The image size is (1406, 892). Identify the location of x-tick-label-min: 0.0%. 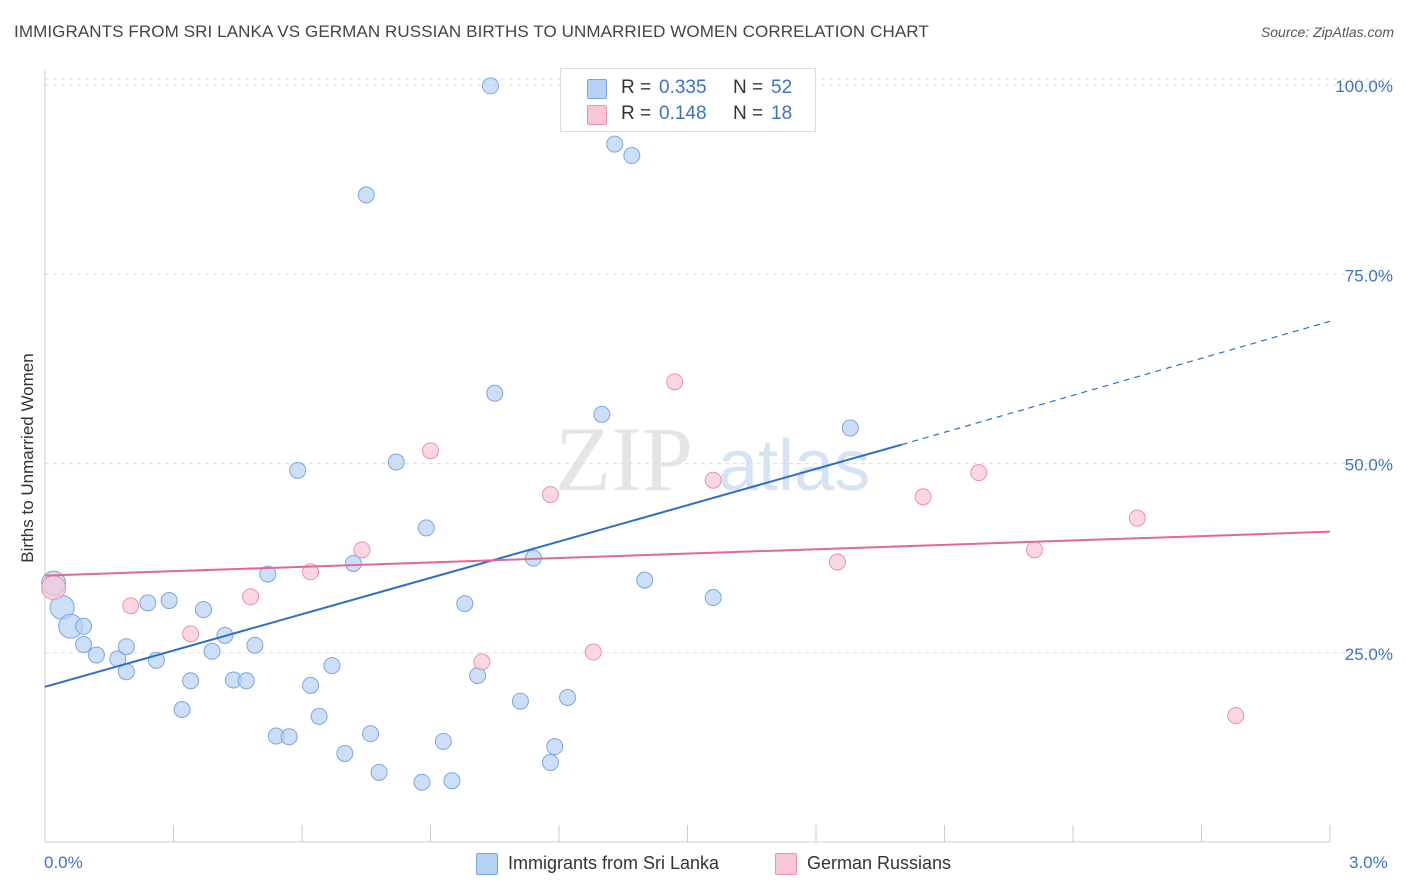
(63, 862).